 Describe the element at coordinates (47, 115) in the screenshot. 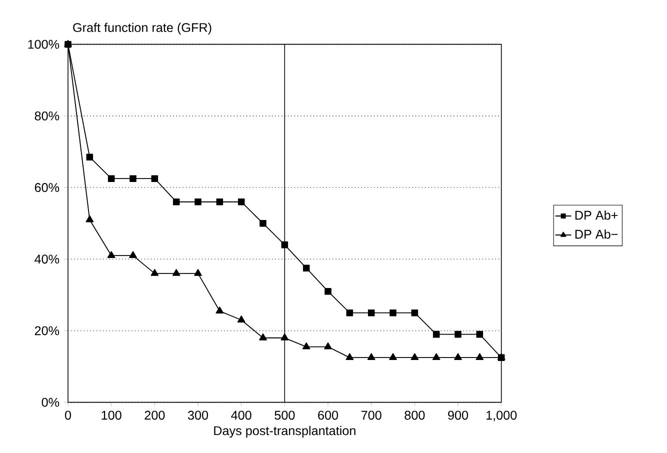

I see `y-tick-label: 80%` at that location.